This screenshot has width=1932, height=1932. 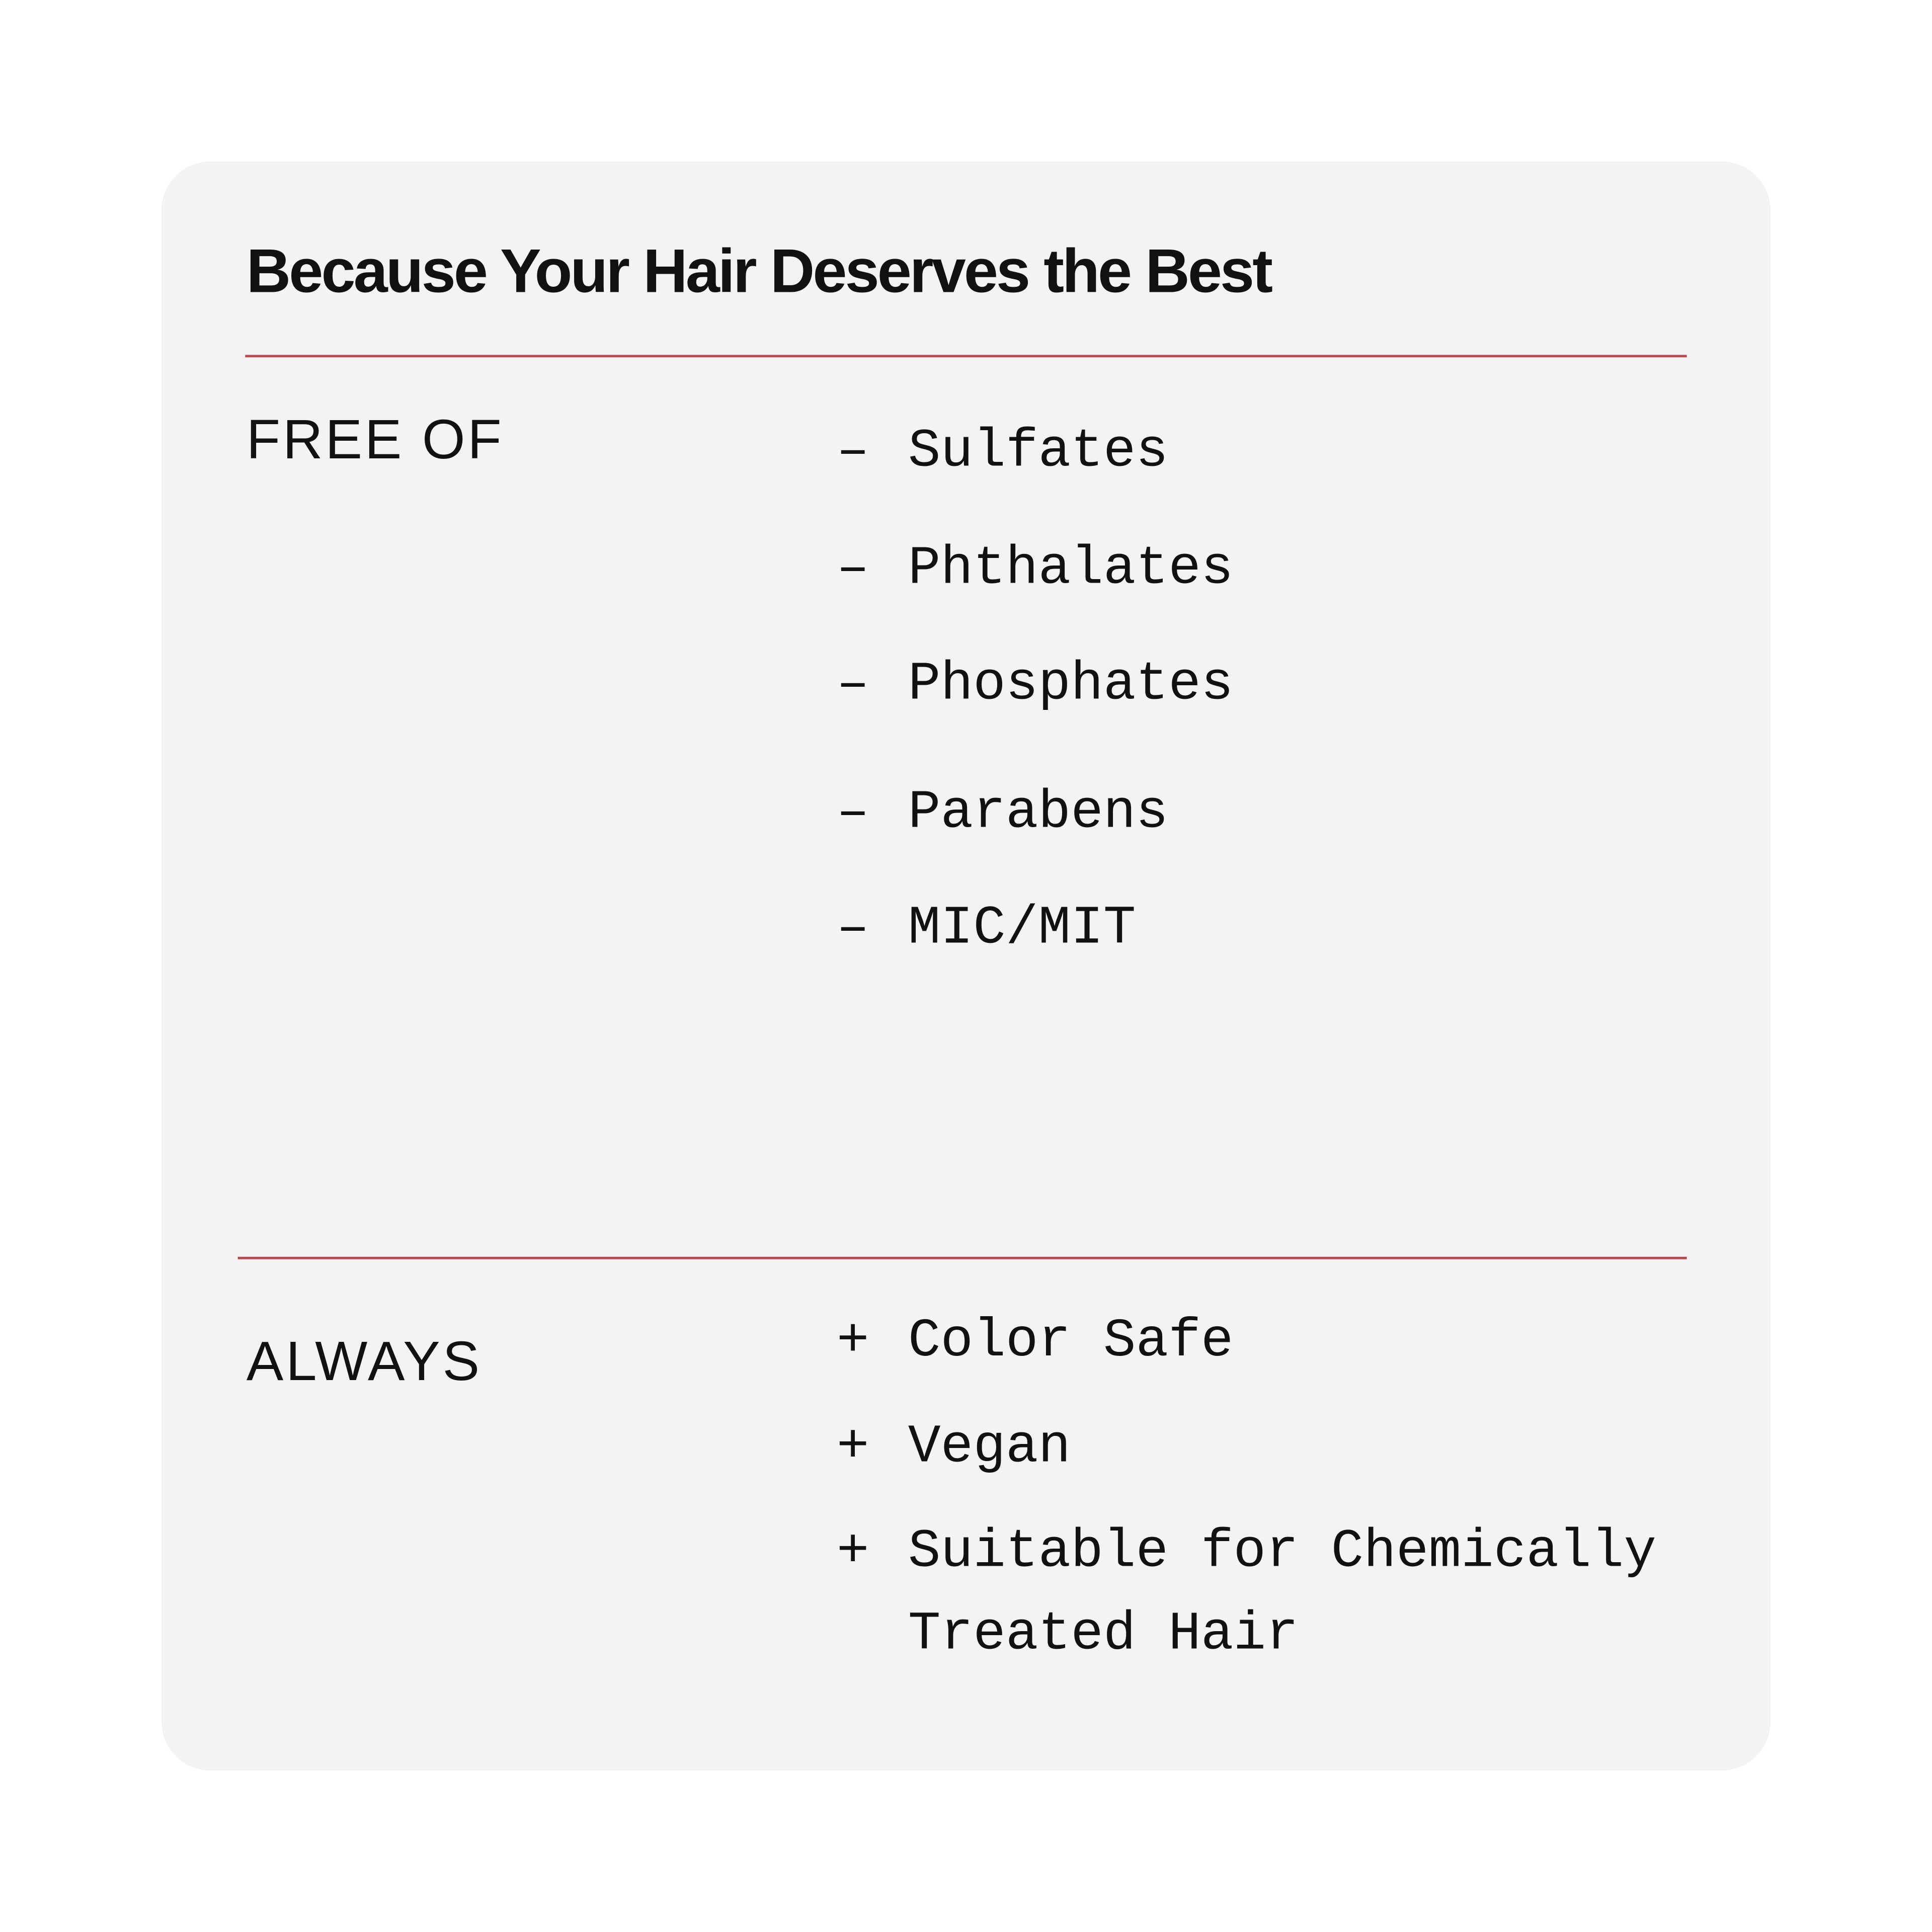 What do you see at coordinates (364, 1361) in the screenshot?
I see `always-label: ALWAYS` at bounding box center [364, 1361].